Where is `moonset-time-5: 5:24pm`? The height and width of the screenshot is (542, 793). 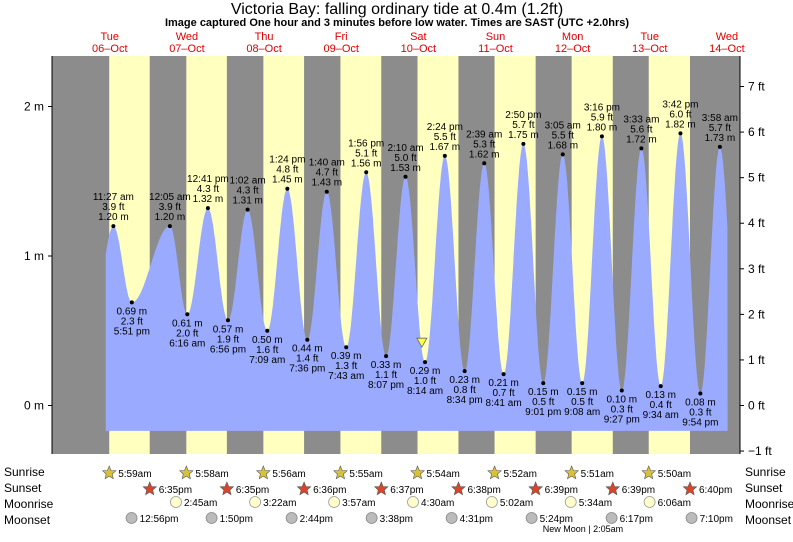 moonset-time-5: 5:24pm is located at coordinates (556, 519).